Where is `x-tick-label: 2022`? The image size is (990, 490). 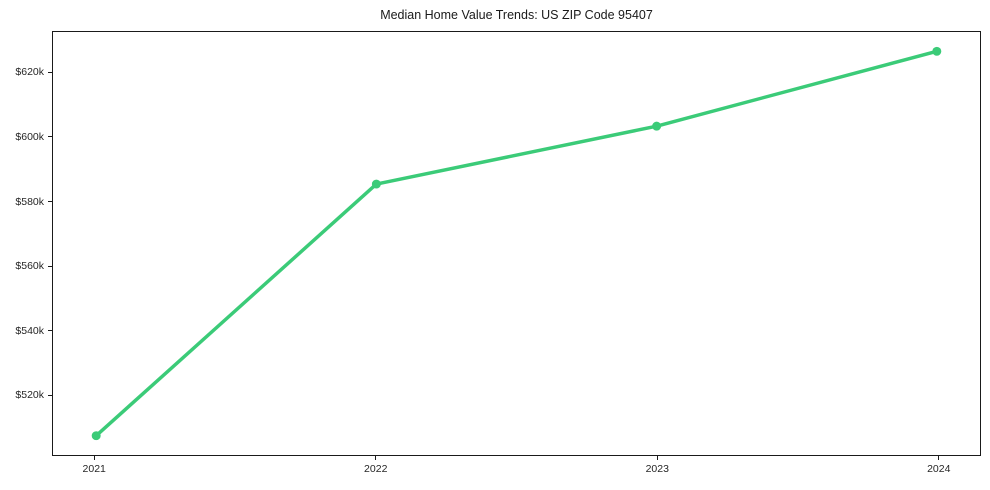
x-tick-label: 2022 is located at coordinates (376, 469).